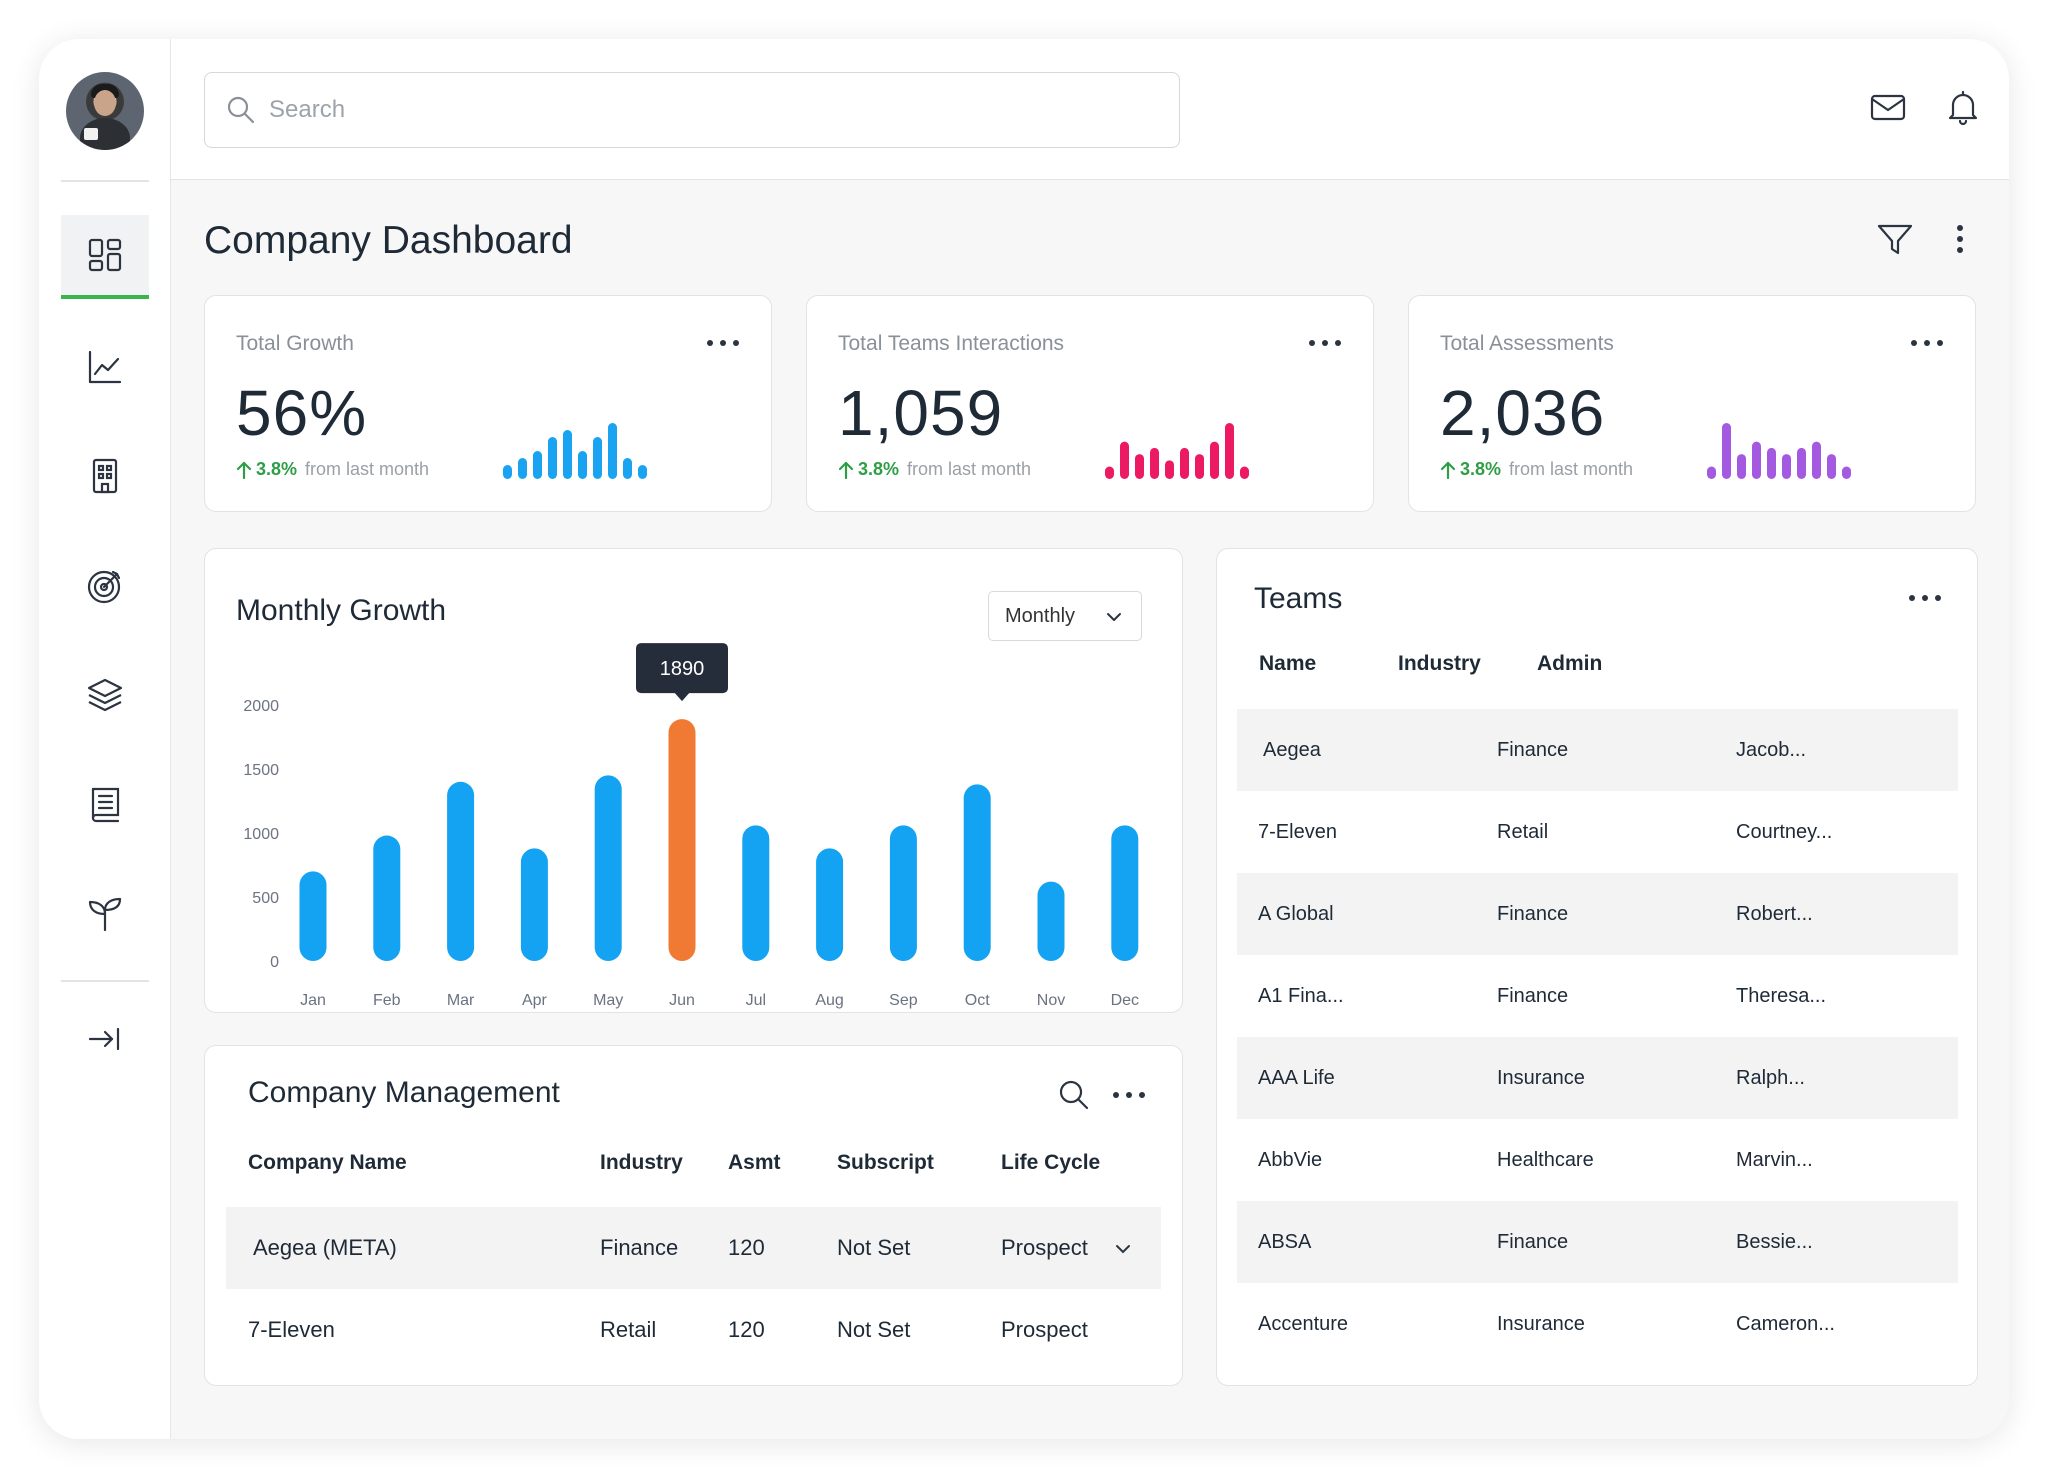  I want to click on y-tick-label: 500, so click(265, 898).